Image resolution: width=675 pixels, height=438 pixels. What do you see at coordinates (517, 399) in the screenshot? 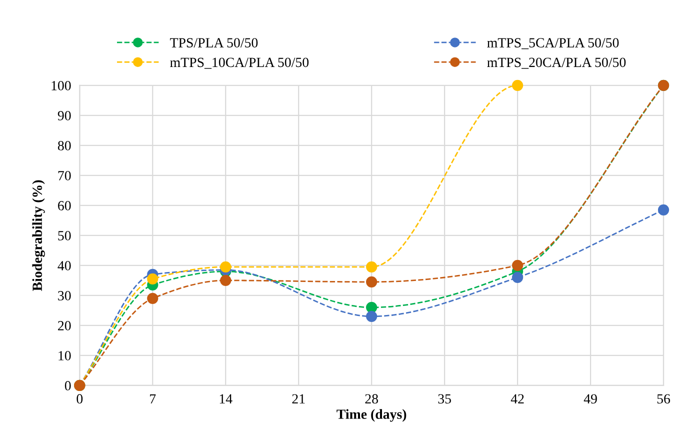
I see `x-tick-label: 42` at bounding box center [517, 399].